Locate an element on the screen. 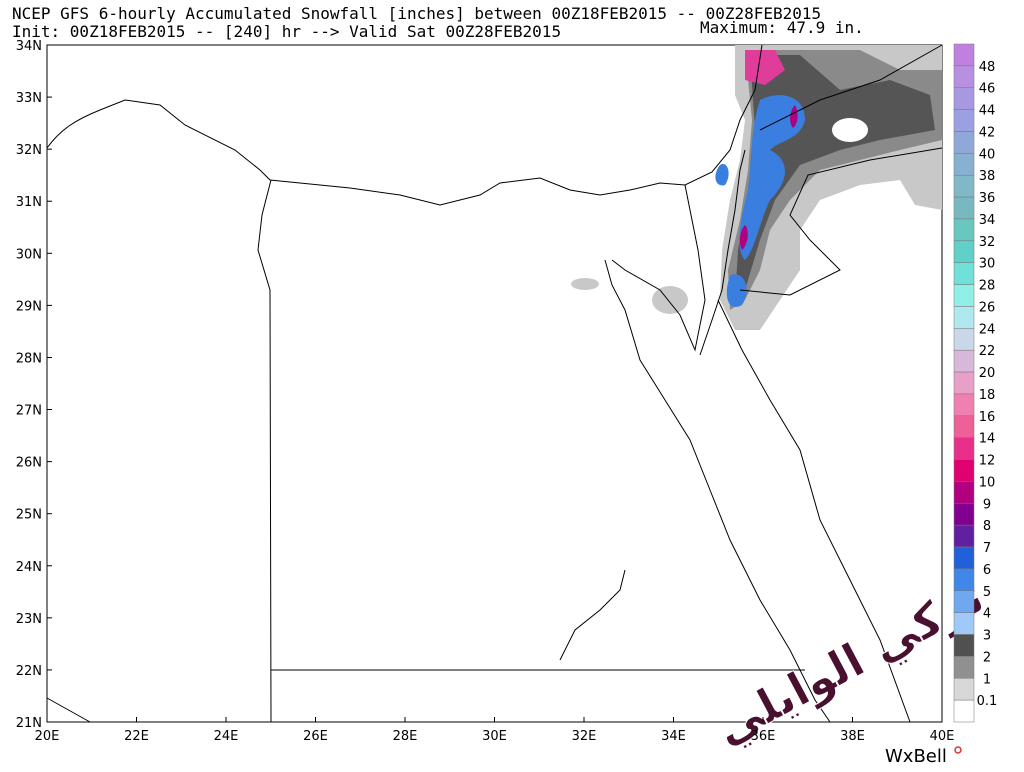 The width and height of the screenshot is (1024, 772). colorbar-label: 48 is located at coordinates (987, 67).